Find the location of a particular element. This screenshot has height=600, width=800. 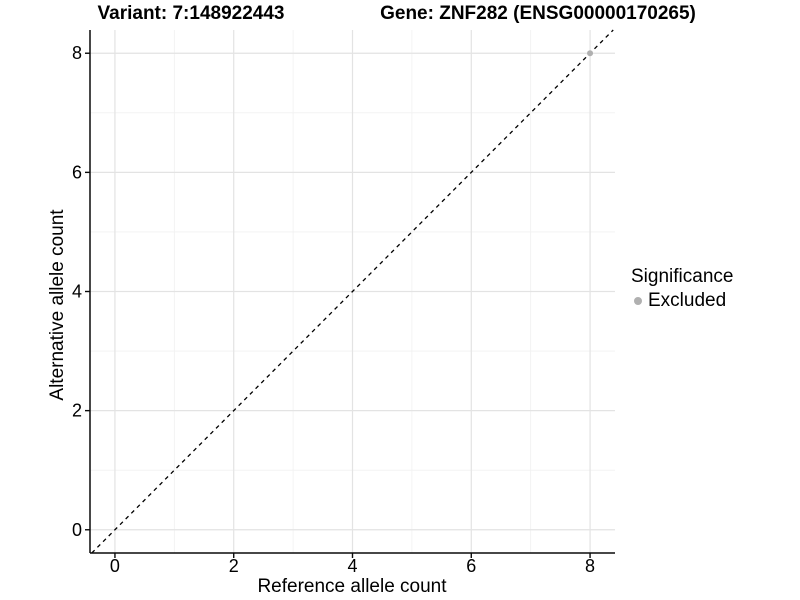

plot-title-gene: Gene: ZNF282 (ENSG00000170265) is located at coordinates (538, 13).